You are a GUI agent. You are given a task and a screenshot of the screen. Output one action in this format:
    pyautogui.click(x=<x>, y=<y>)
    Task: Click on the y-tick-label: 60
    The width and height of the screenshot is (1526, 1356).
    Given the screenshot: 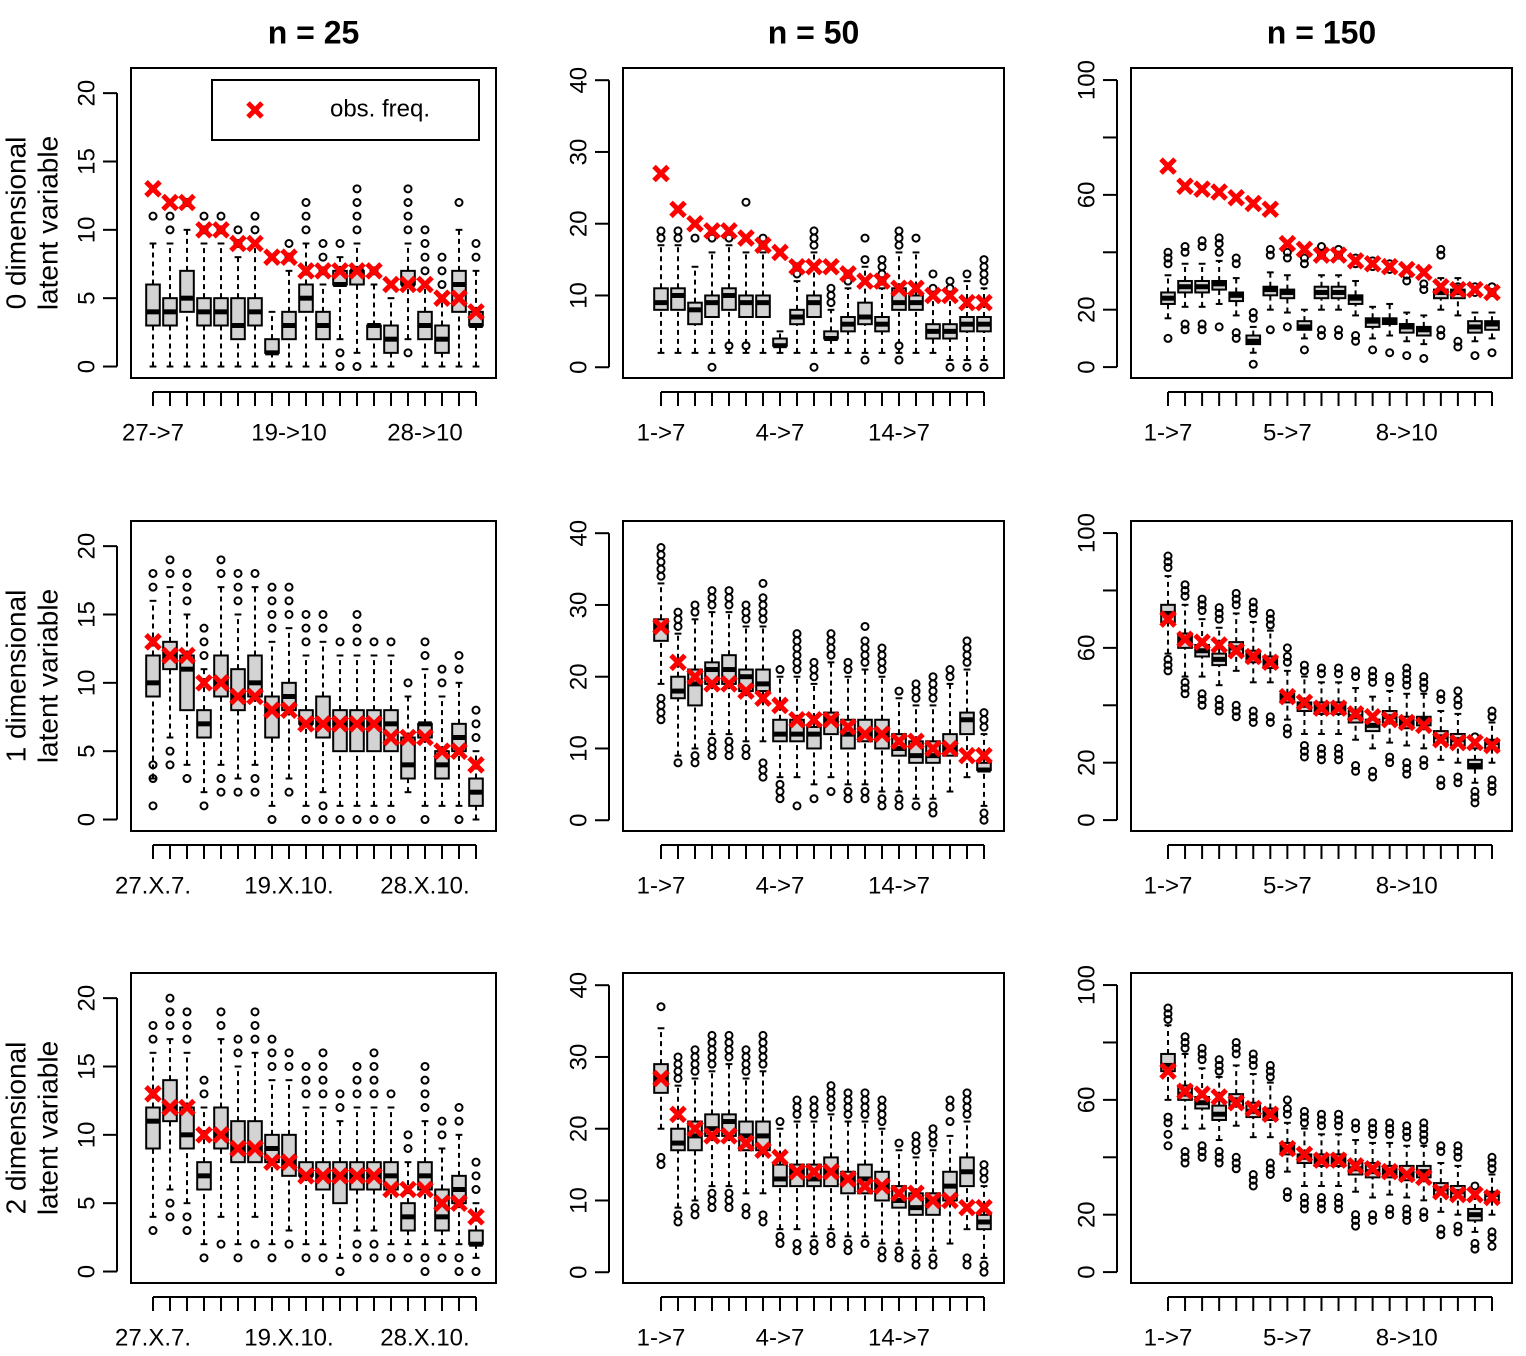 What is the action you would take?
    pyautogui.click(x=1086, y=648)
    